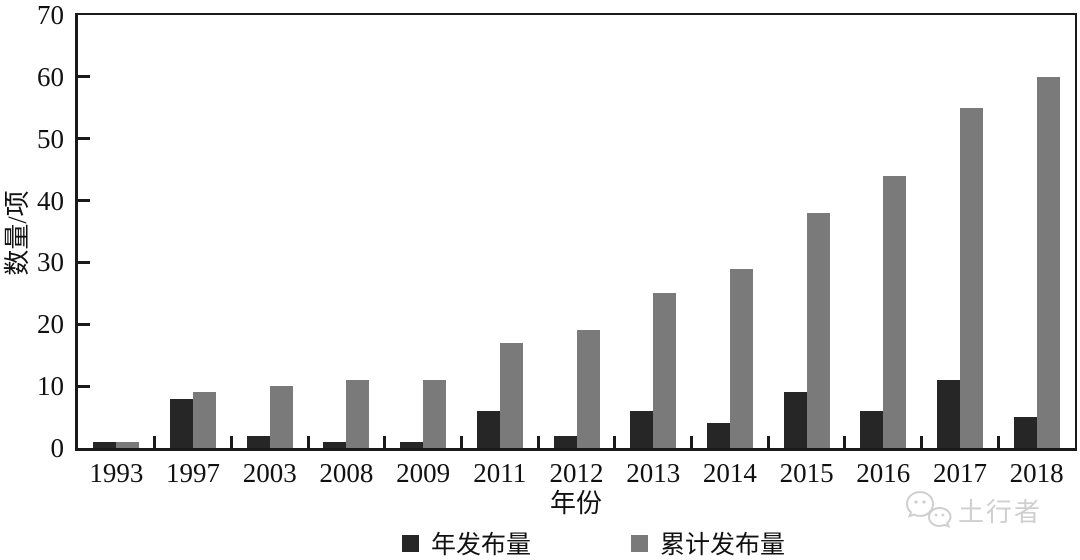 Image resolution: width=1080 pixels, height=560 pixels. Describe the element at coordinates (511, 395) in the screenshot. I see `bar-cumulative-2011` at that location.